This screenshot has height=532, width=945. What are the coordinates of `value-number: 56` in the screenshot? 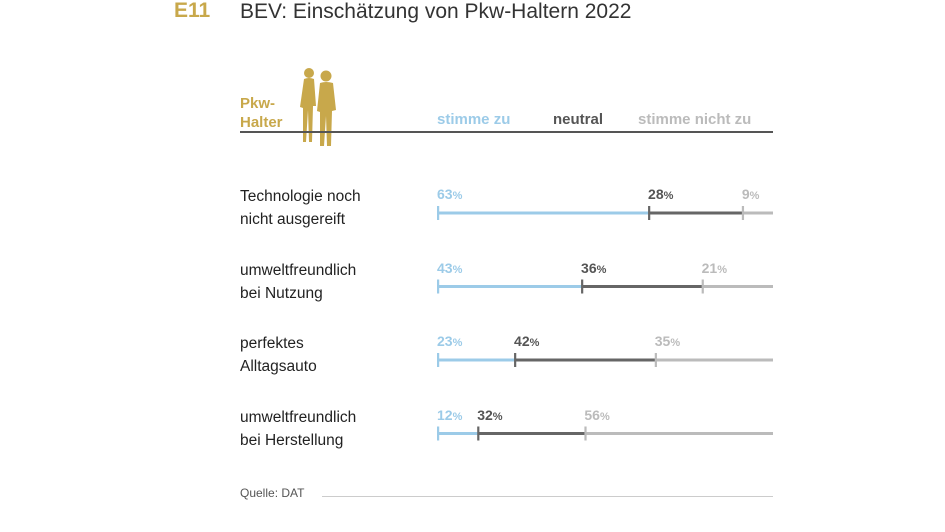 It's located at (592, 414).